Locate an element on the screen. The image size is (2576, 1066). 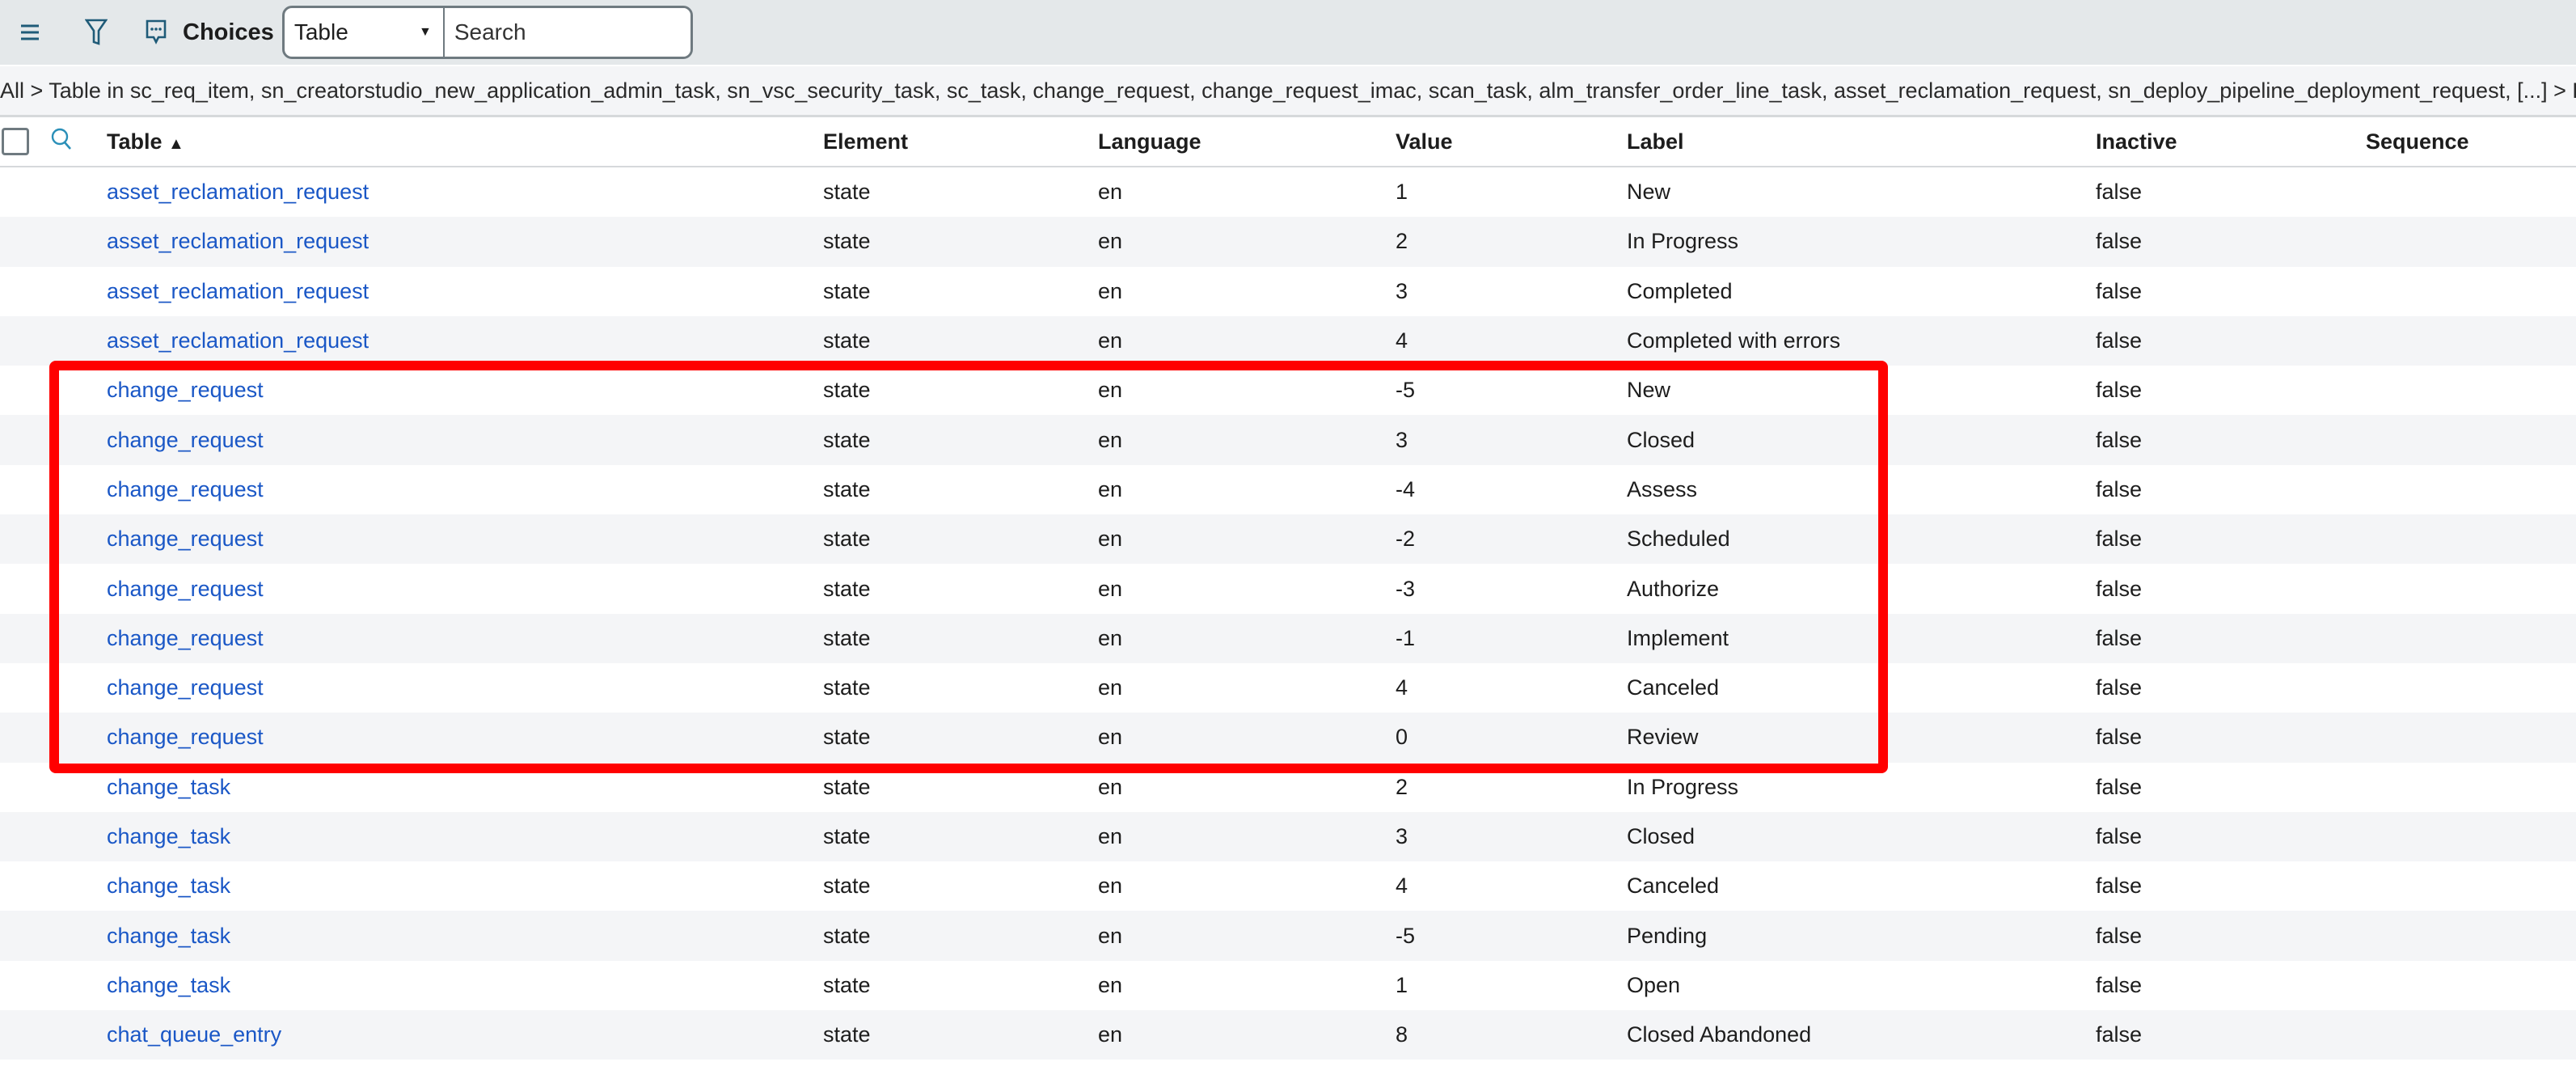
table-row: change_request state en -3 Authorize false is located at coordinates (1288, 588).